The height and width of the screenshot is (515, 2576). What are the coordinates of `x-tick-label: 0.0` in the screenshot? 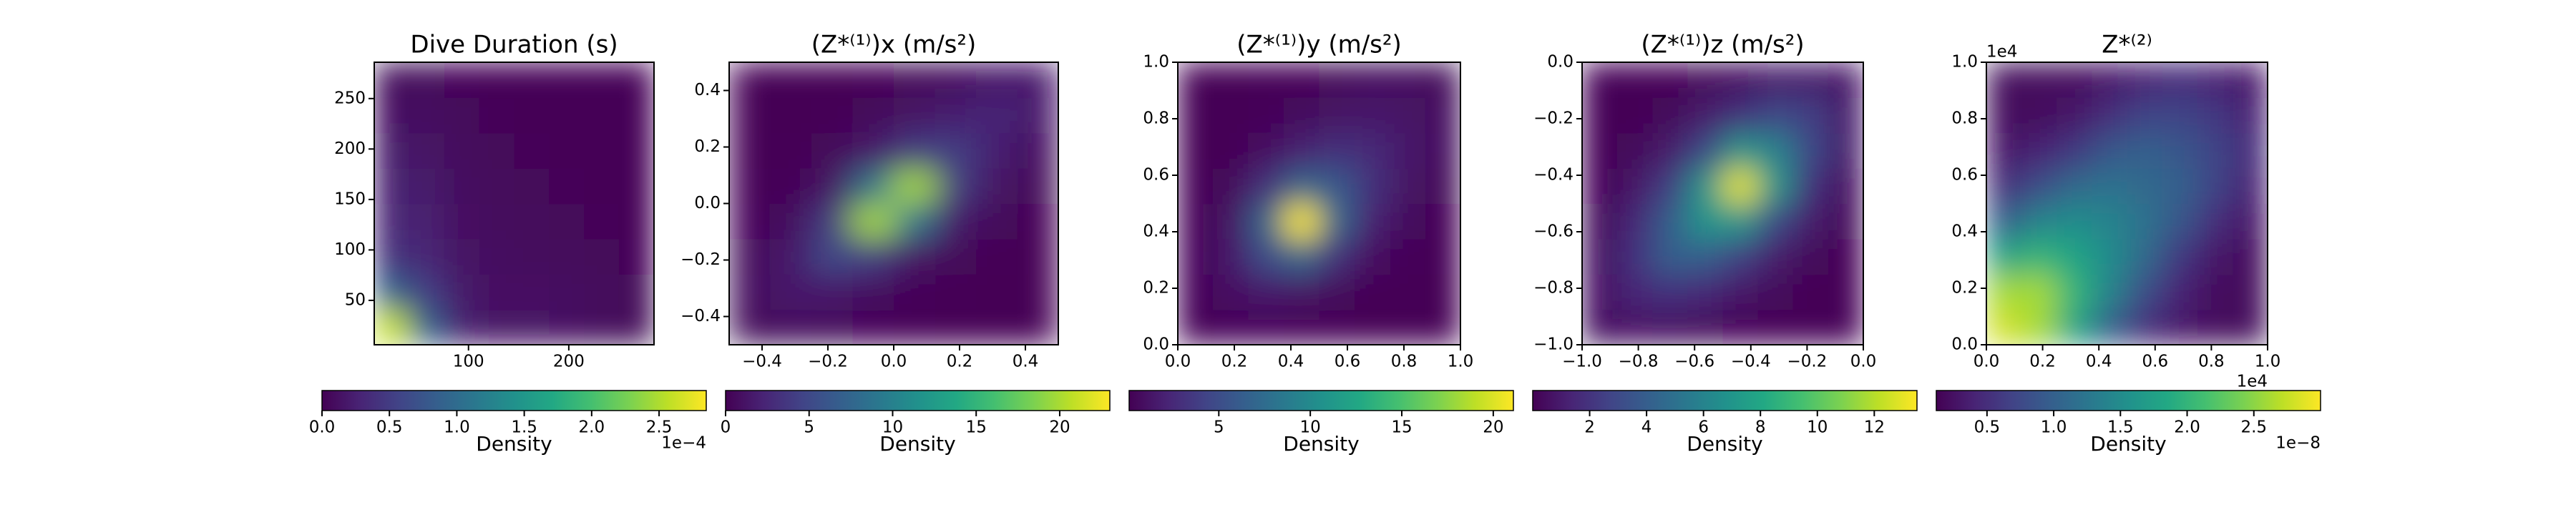 It's located at (1864, 362).